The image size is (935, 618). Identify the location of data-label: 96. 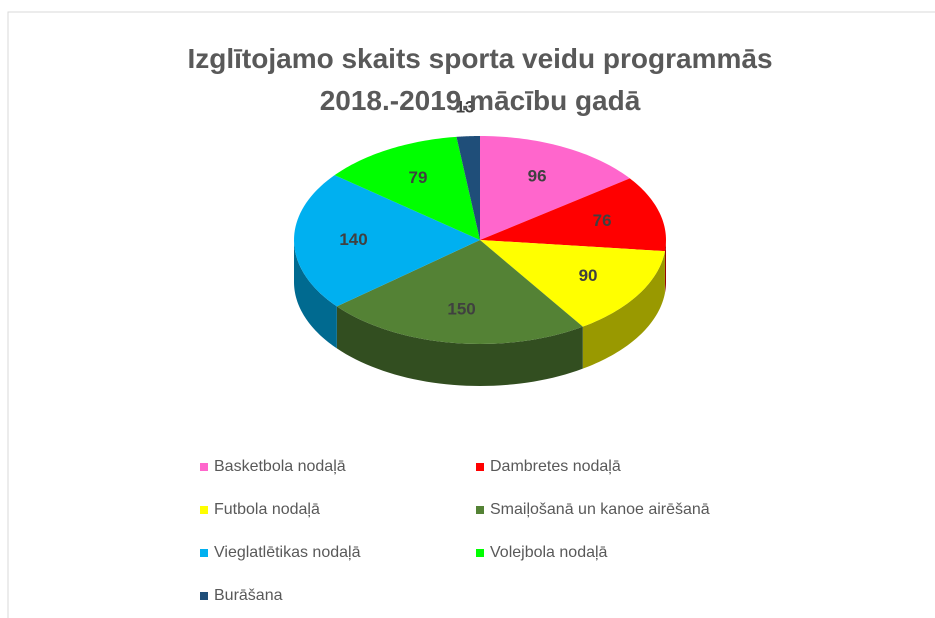
(537, 175).